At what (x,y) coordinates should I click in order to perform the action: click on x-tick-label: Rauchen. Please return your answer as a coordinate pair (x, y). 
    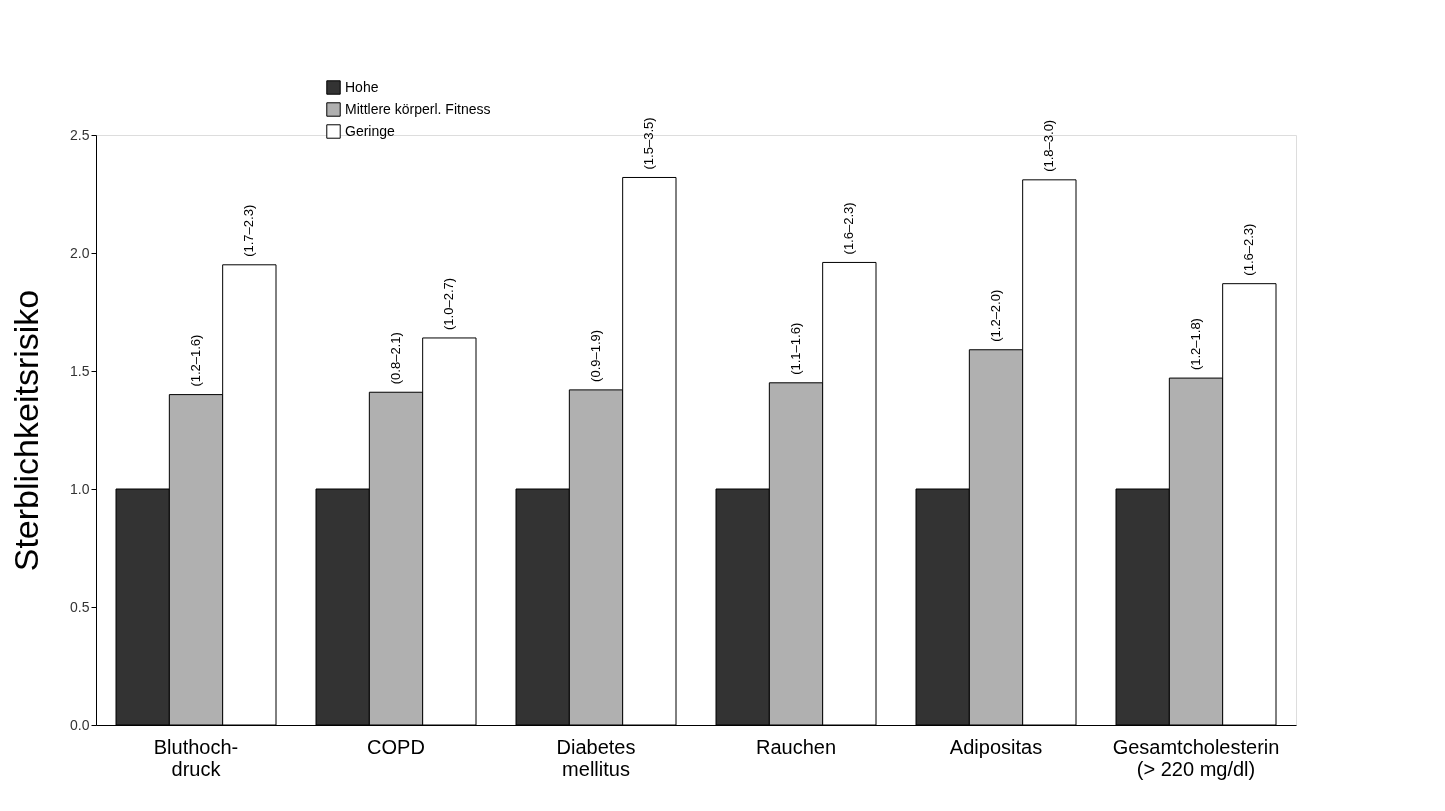
    Looking at the image, I should click on (796, 746).